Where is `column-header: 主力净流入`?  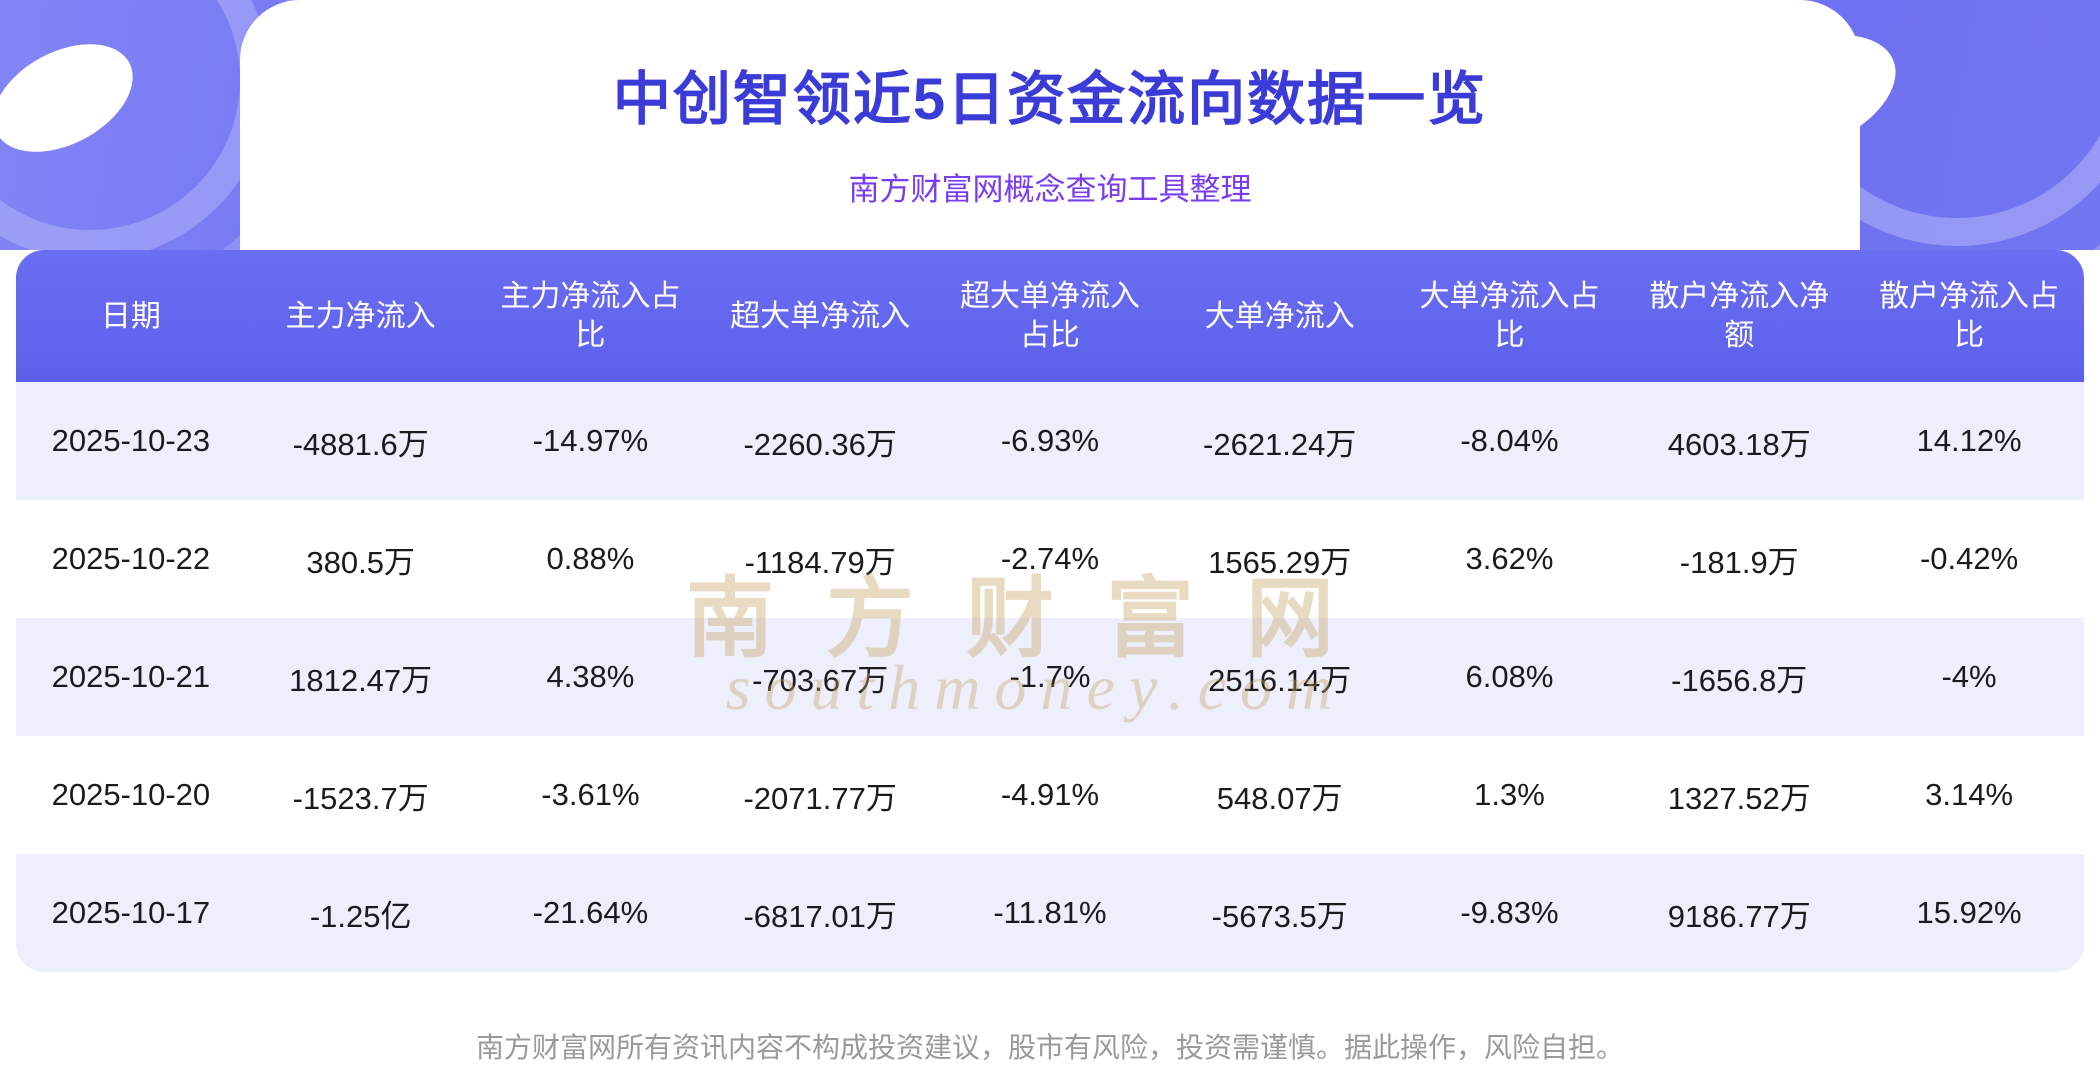 column-header: 主力净流入 is located at coordinates (360, 316).